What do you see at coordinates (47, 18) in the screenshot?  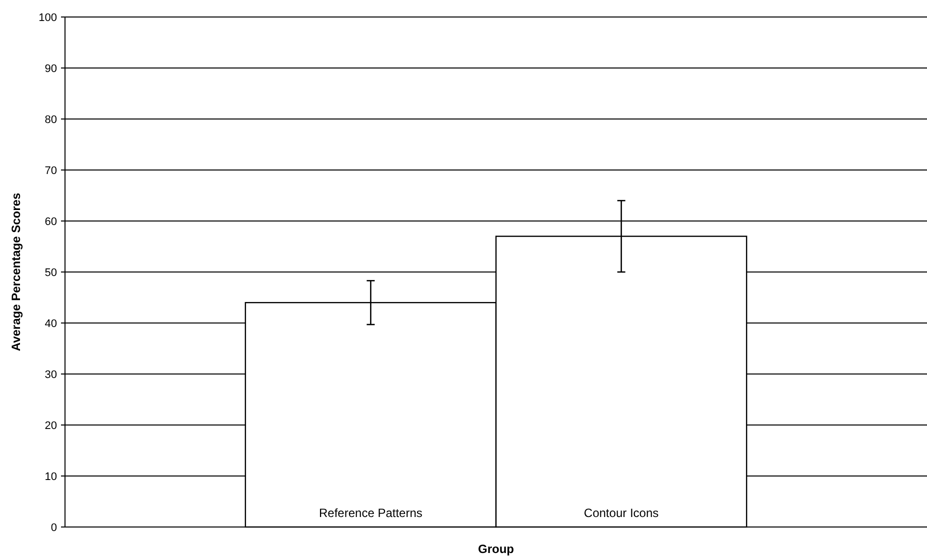 I see `y-tick-label: 100` at bounding box center [47, 18].